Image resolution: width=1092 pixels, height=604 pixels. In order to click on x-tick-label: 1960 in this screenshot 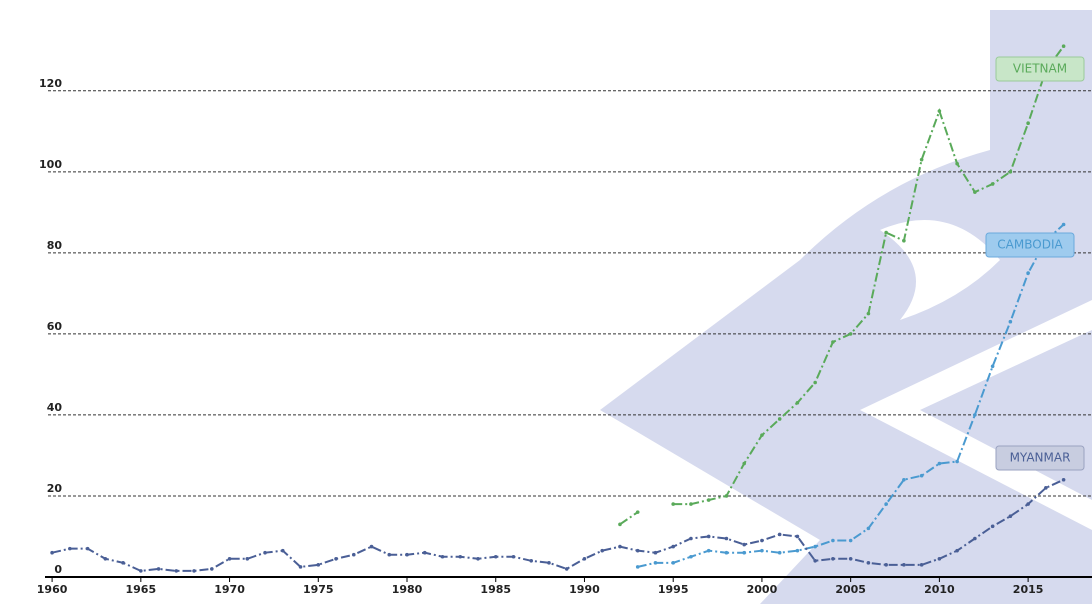, I will do `click(52, 589)`.